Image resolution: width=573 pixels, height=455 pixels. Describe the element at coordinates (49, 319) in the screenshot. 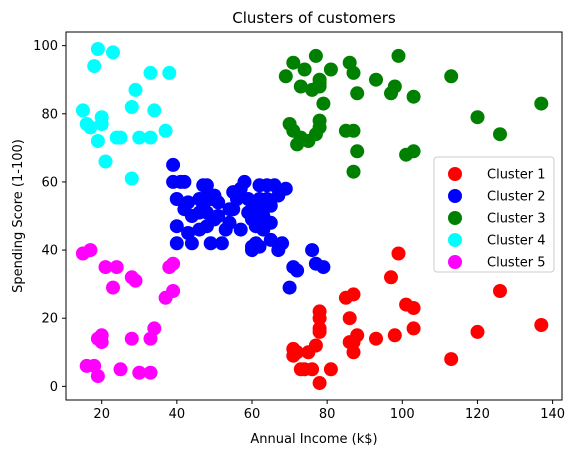

I see `y-tick-label: 20` at that location.